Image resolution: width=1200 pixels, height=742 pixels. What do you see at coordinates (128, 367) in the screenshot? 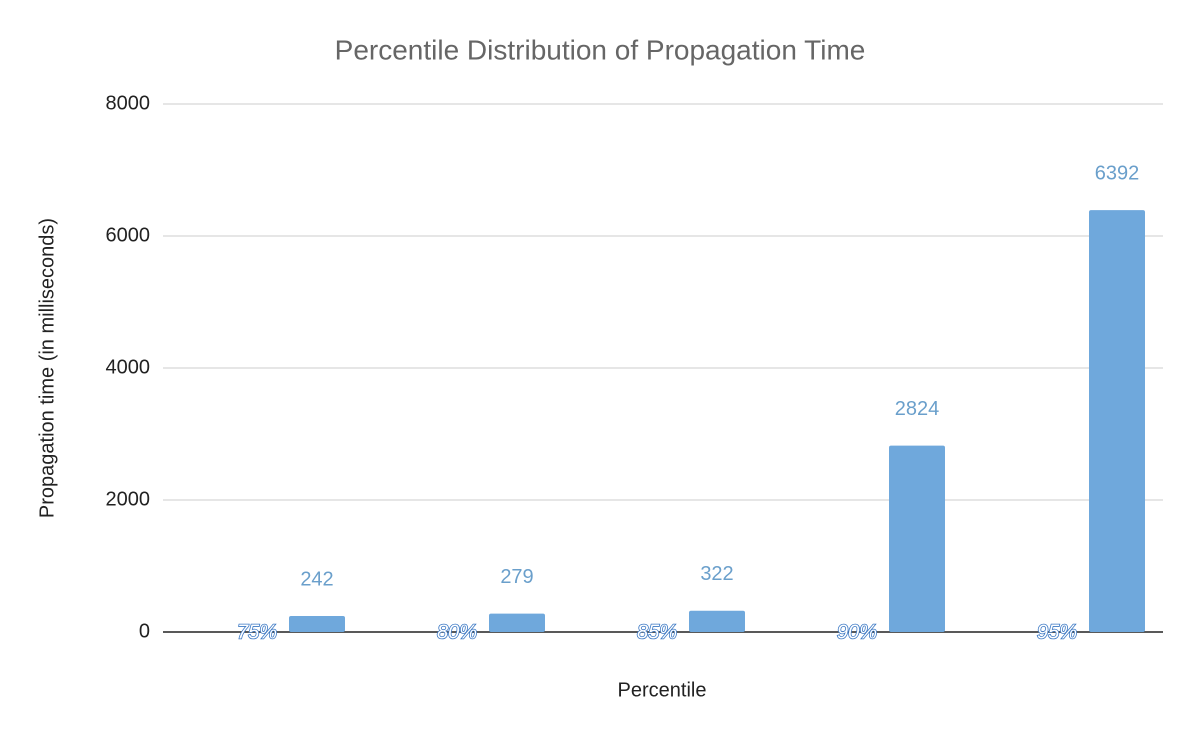
I see `y-tick-label: 4000` at bounding box center [128, 367].